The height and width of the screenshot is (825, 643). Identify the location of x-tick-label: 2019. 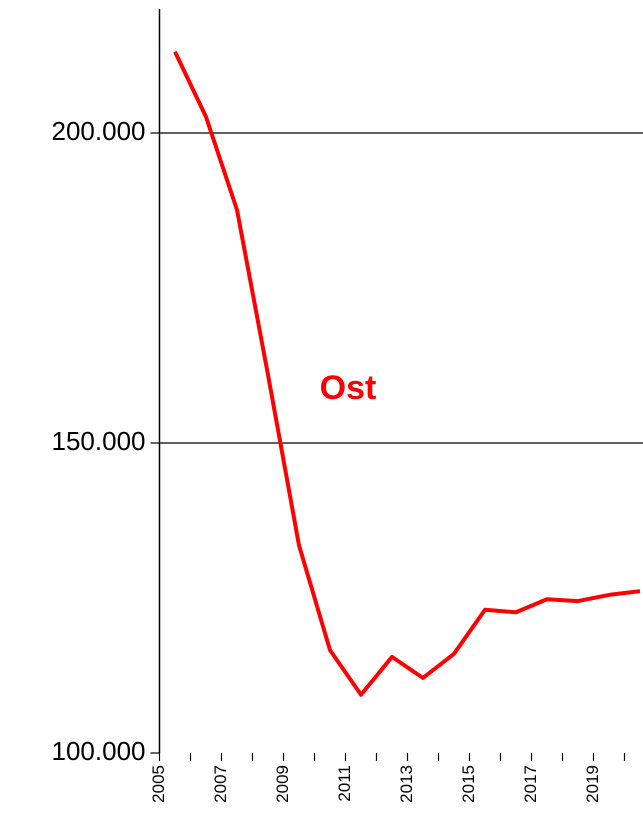
(592, 784).